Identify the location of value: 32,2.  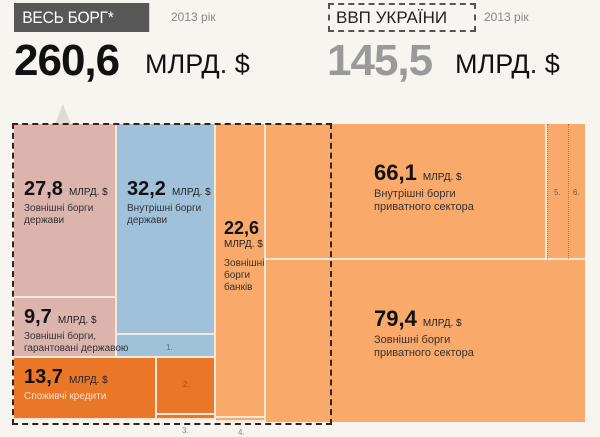
(146, 189).